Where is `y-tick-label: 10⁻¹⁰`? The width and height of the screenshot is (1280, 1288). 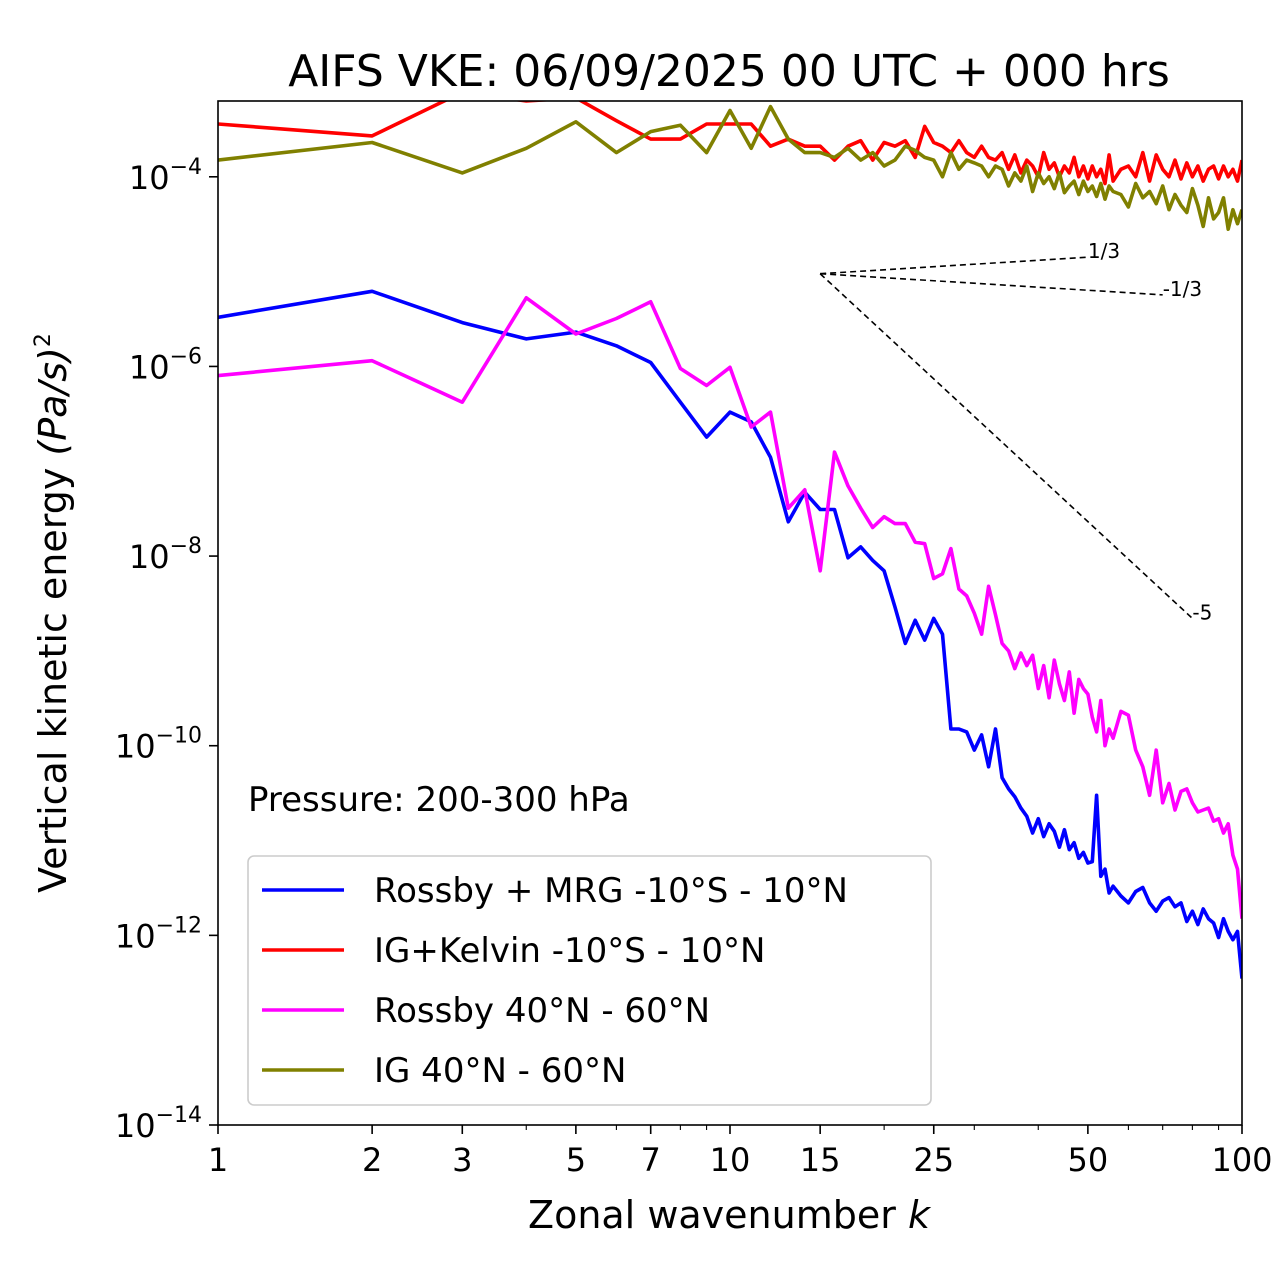 y-tick-label: 10⁻¹⁰ is located at coordinates (158, 745).